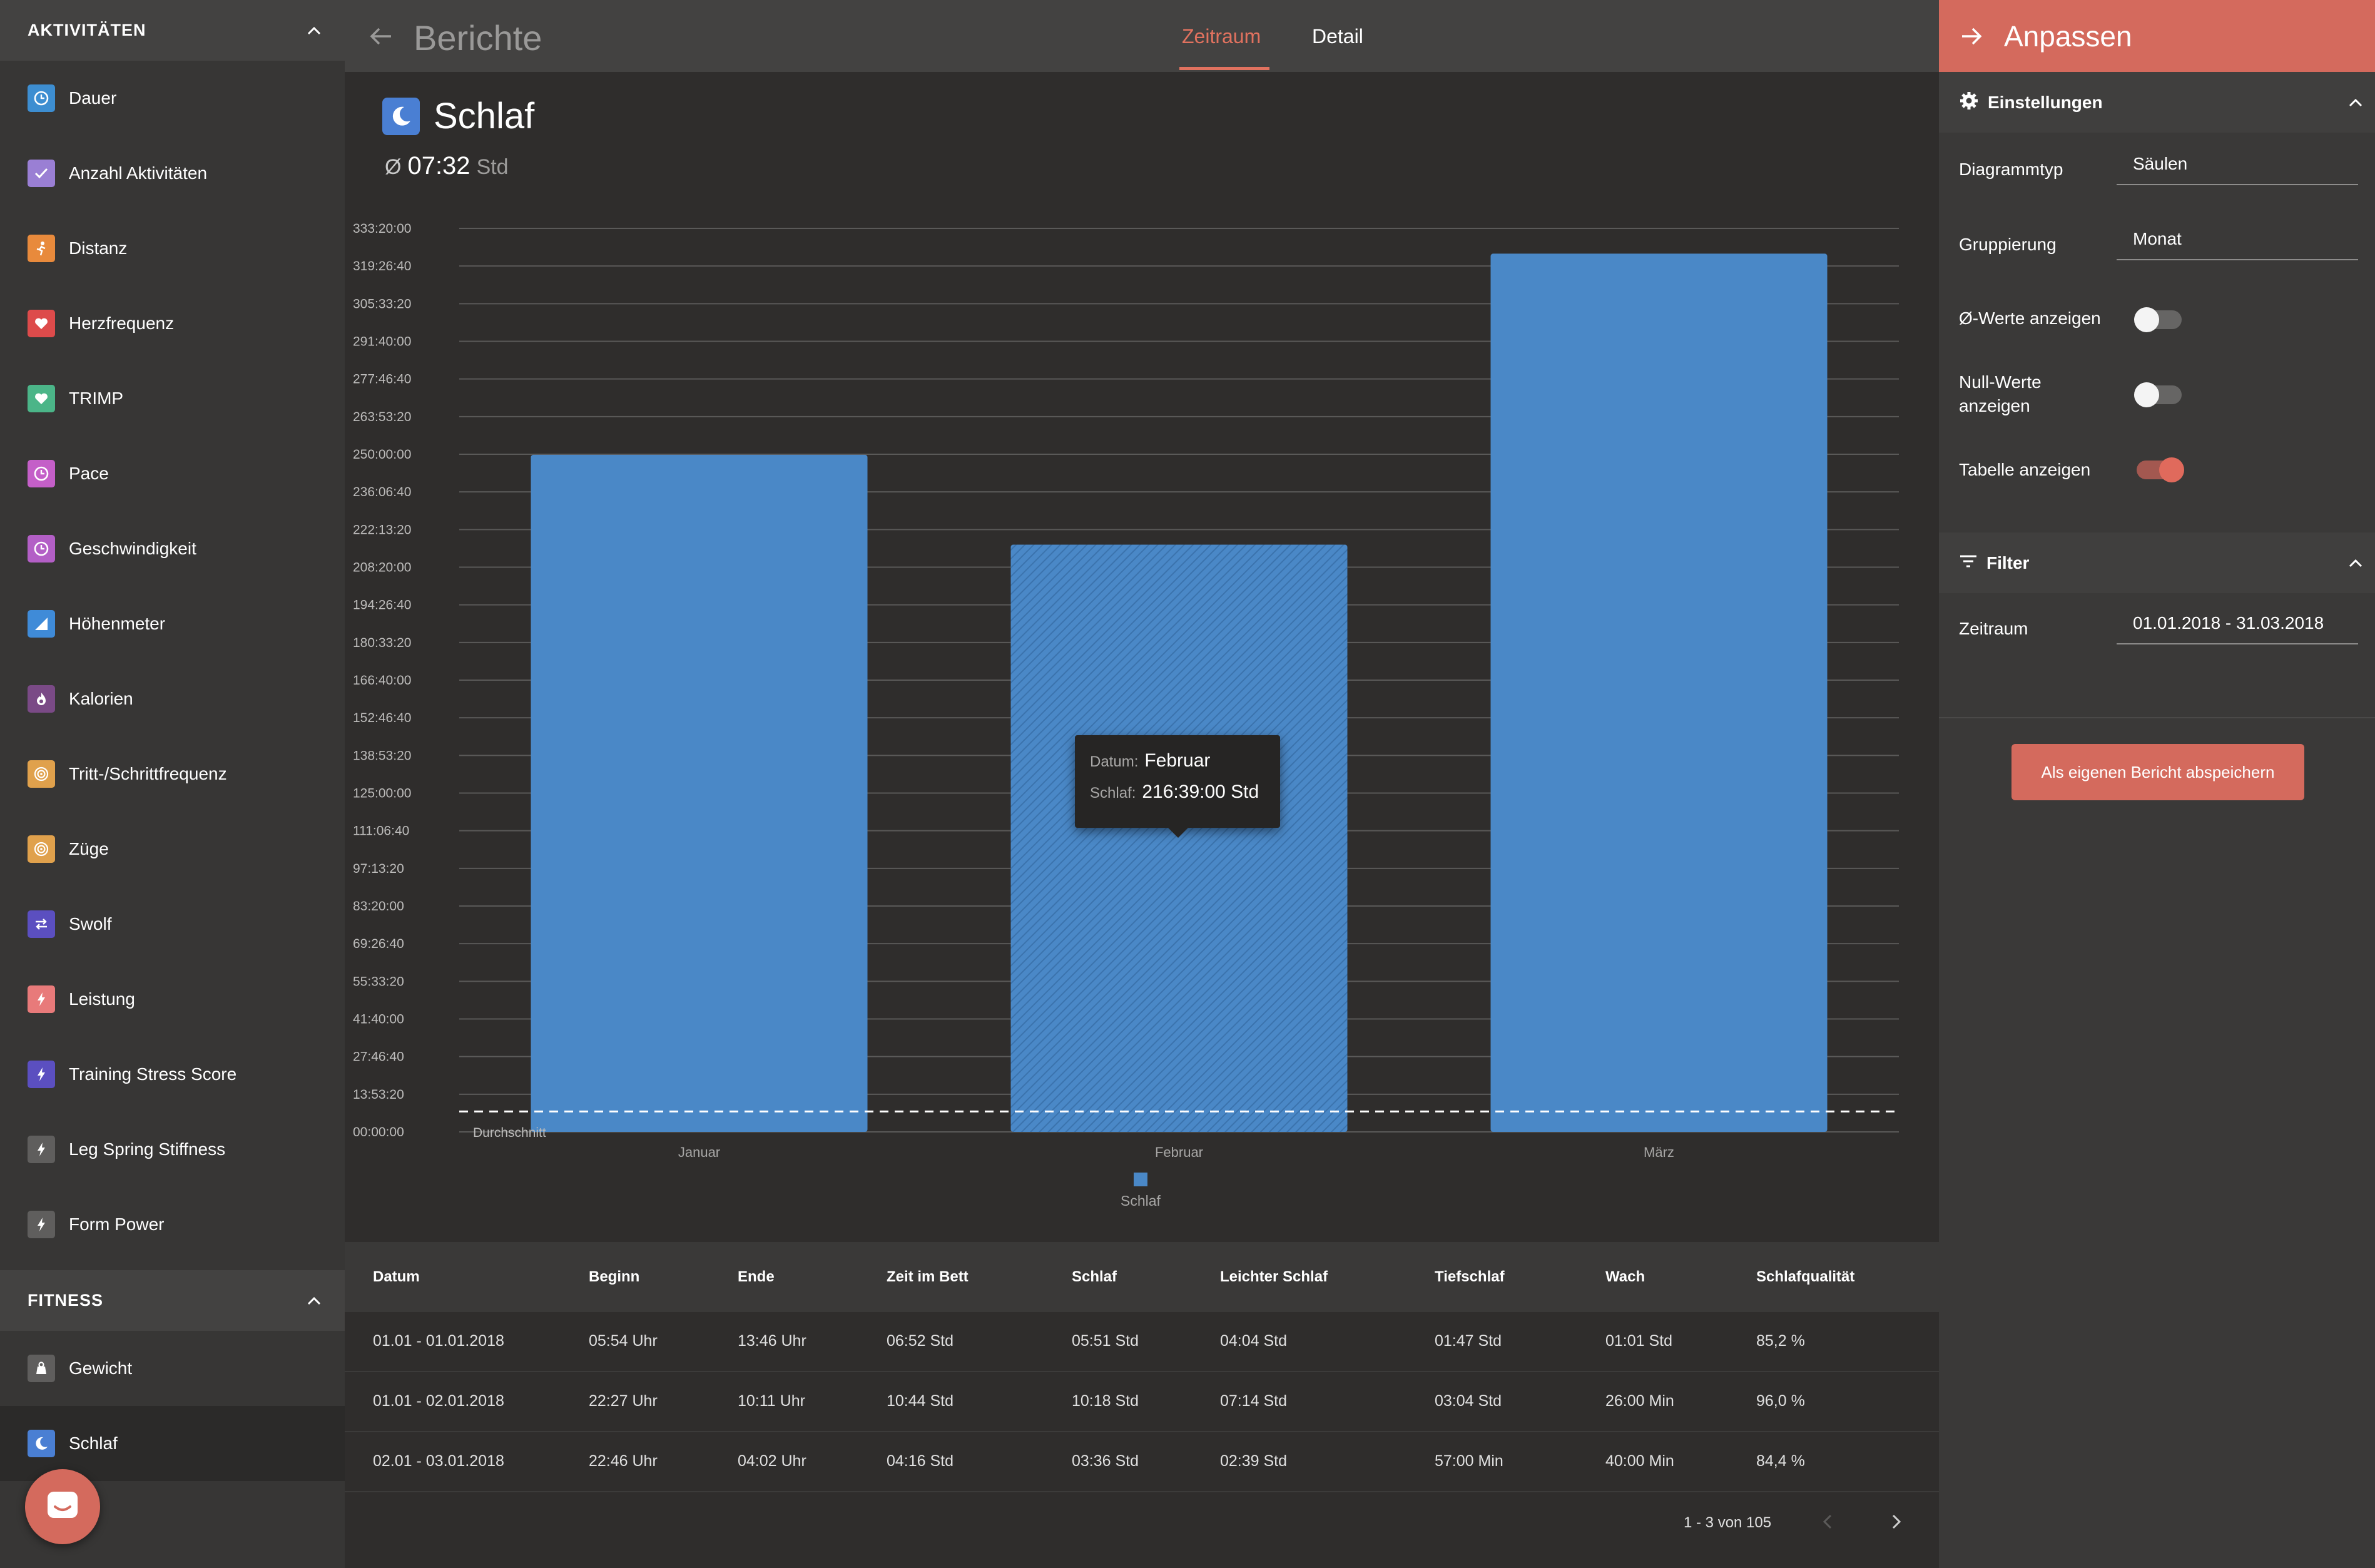 This screenshot has width=2375, height=1568. What do you see at coordinates (382, 342) in the screenshot?
I see `y-tick-label: 291:40:00` at bounding box center [382, 342].